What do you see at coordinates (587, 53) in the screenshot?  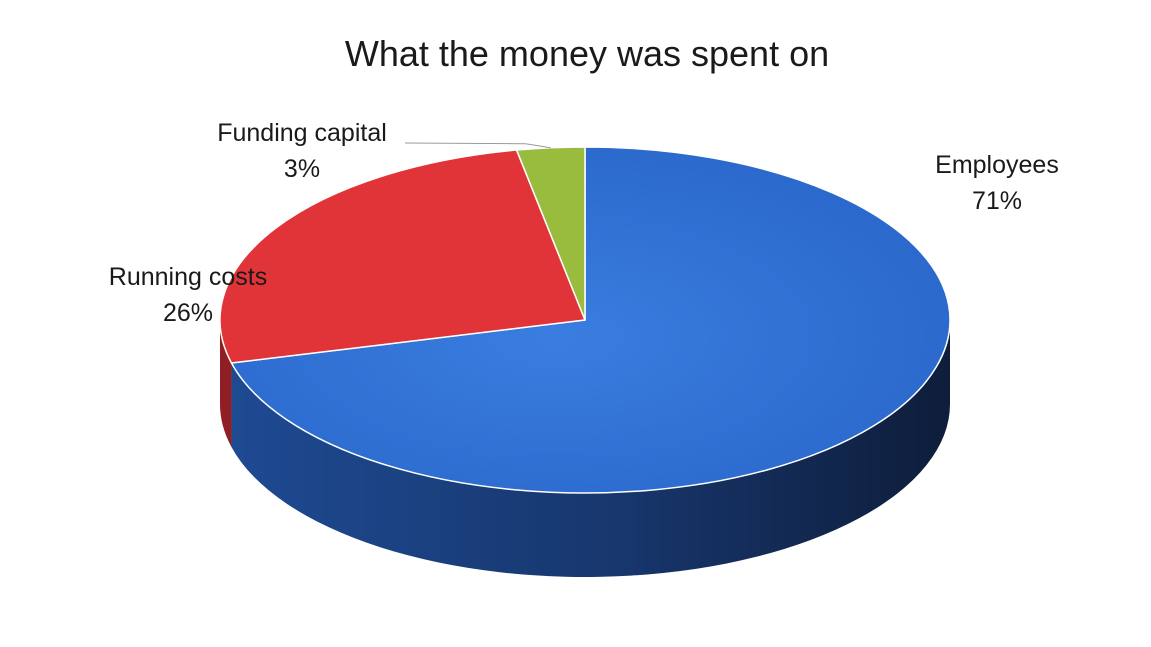 I see `chart-title: What the money was spent on` at bounding box center [587, 53].